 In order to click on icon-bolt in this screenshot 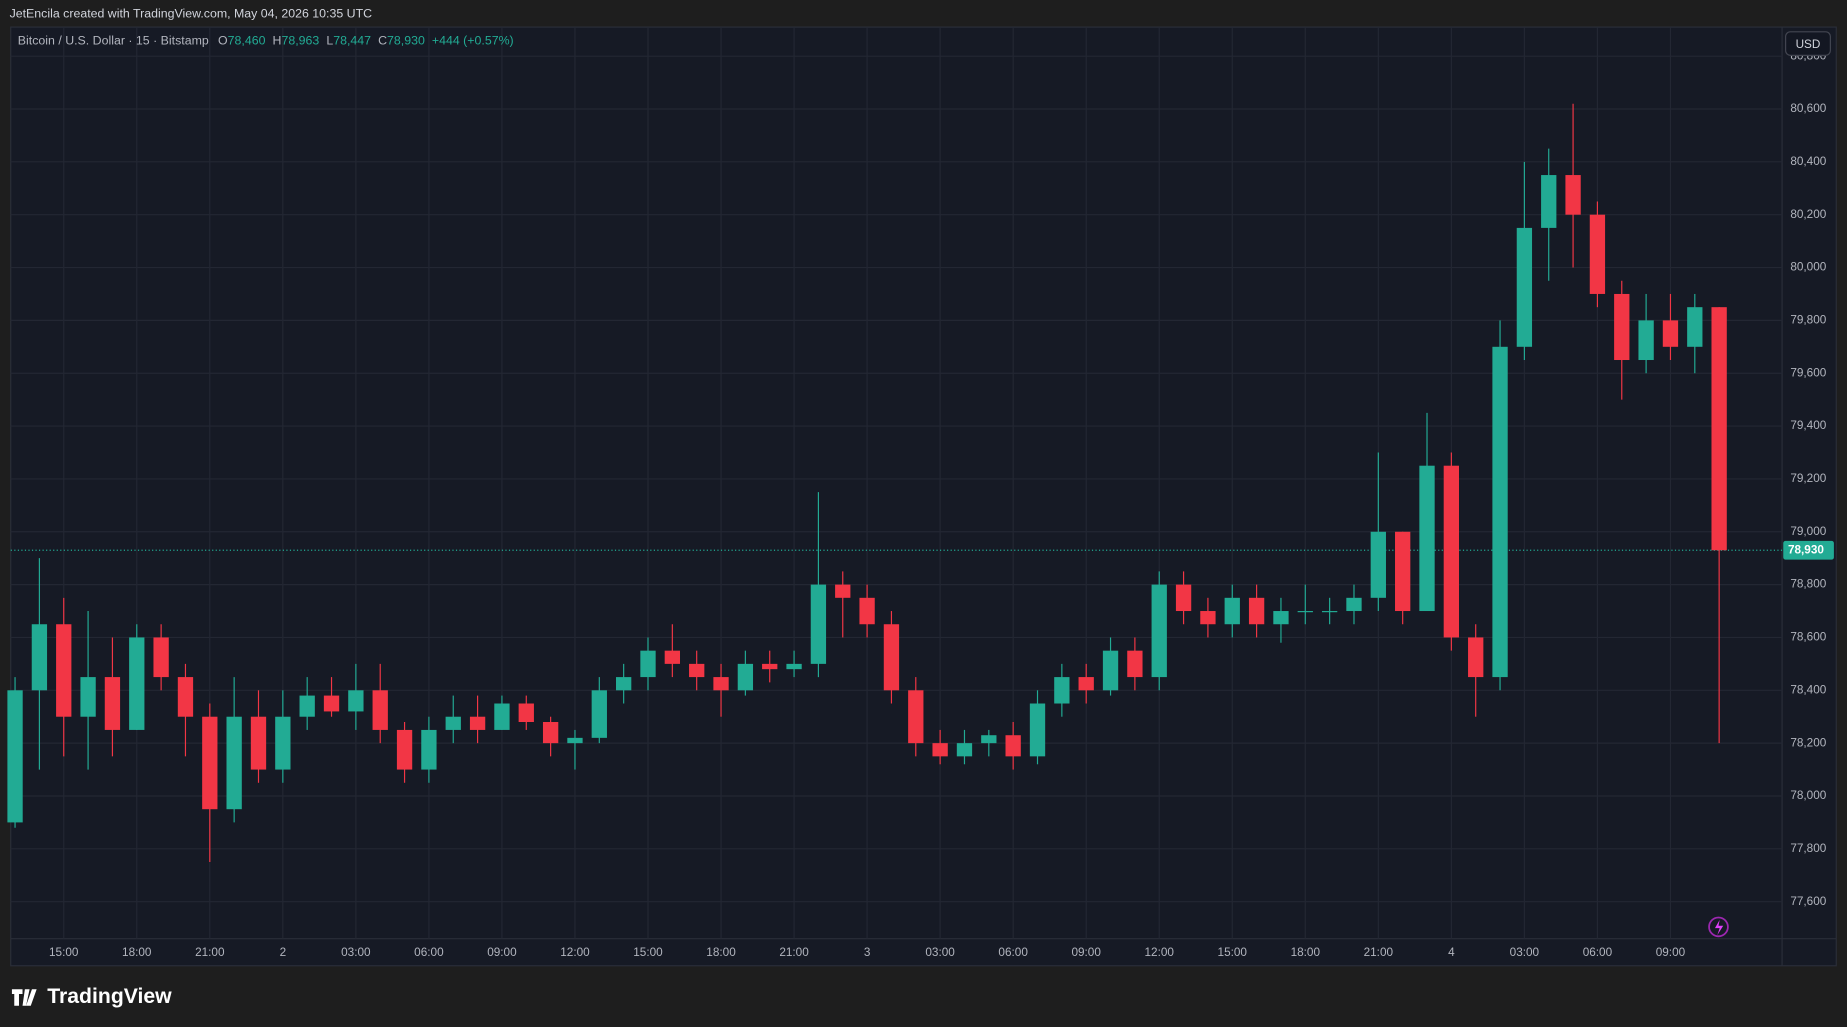, I will do `click(1719, 927)`.